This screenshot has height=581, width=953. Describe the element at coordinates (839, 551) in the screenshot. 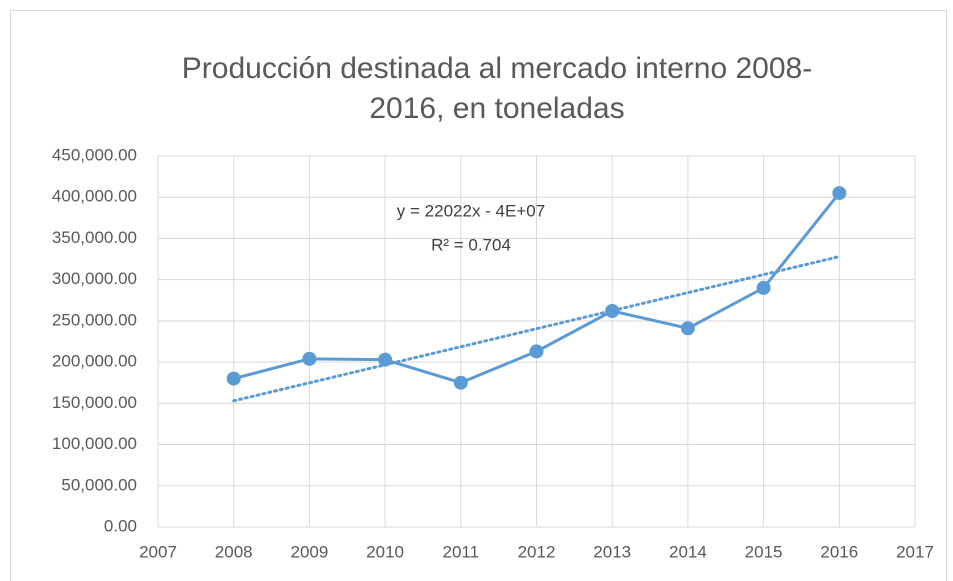

I see `x-tick-label: 2016` at that location.